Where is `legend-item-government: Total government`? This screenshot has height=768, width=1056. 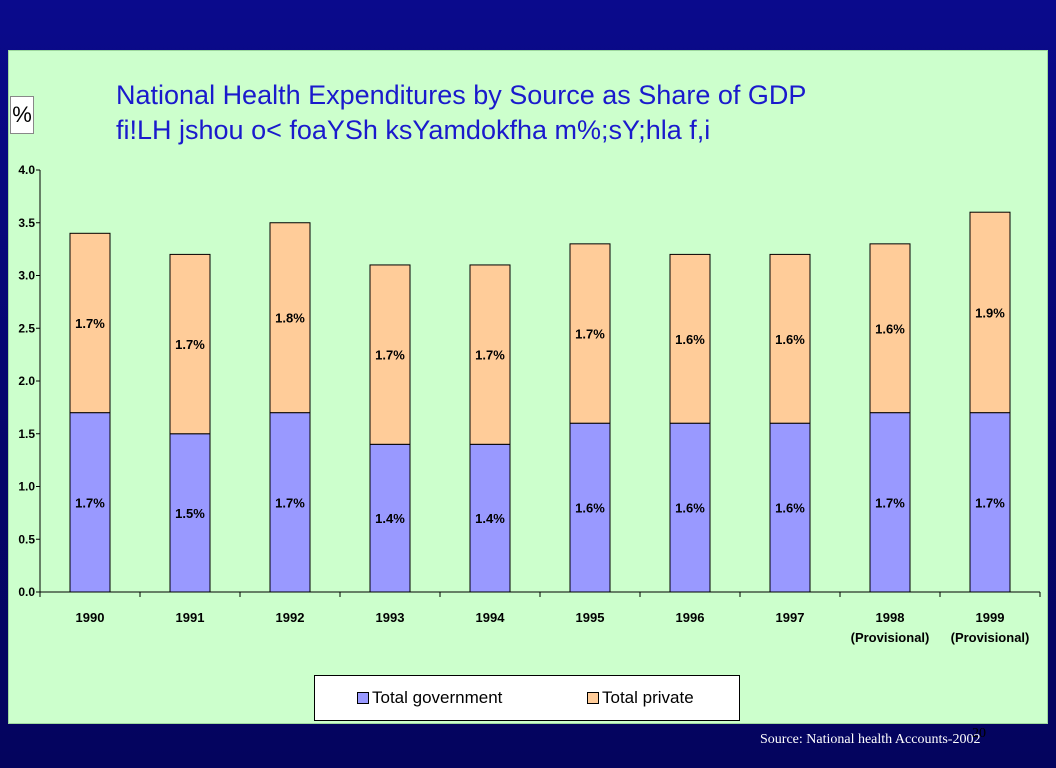
legend-item-government: Total government is located at coordinates (429, 698).